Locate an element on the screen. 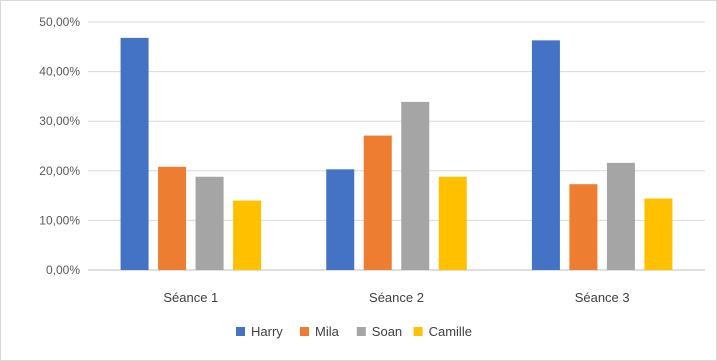 Image resolution: width=717 pixels, height=361 pixels. x-axis-categories: Séance 1 Séance 2 Séance 3 is located at coordinates (396, 297).